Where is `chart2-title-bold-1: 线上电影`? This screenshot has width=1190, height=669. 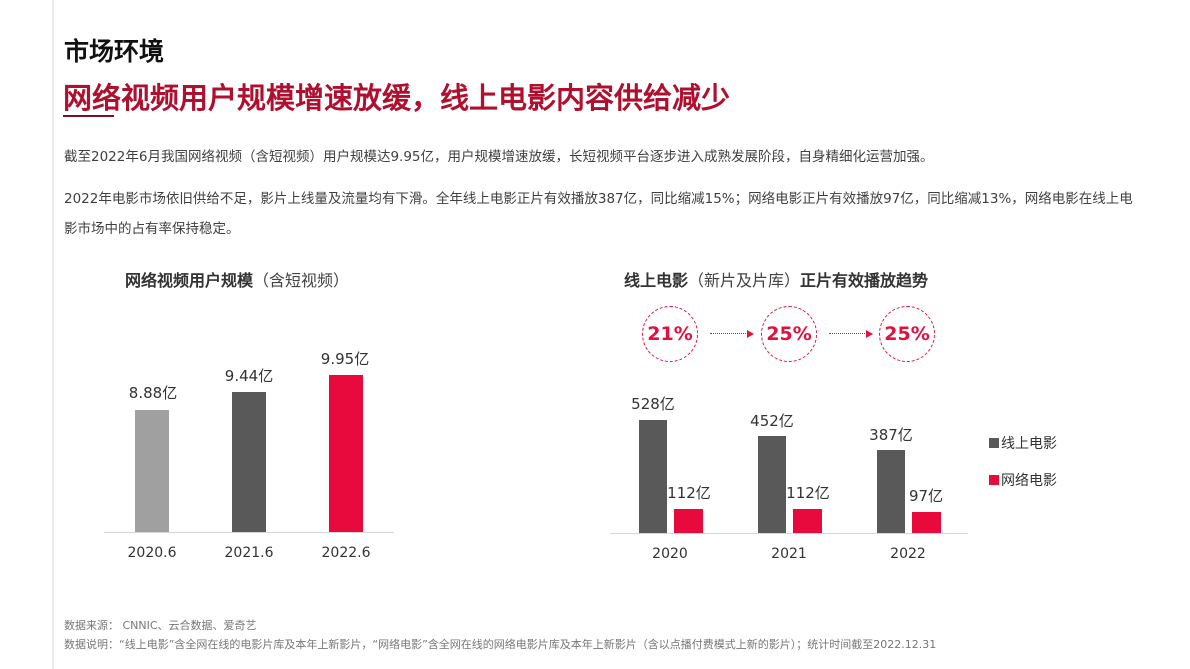
chart2-title-bold-1: 线上电影 is located at coordinates (656, 280).